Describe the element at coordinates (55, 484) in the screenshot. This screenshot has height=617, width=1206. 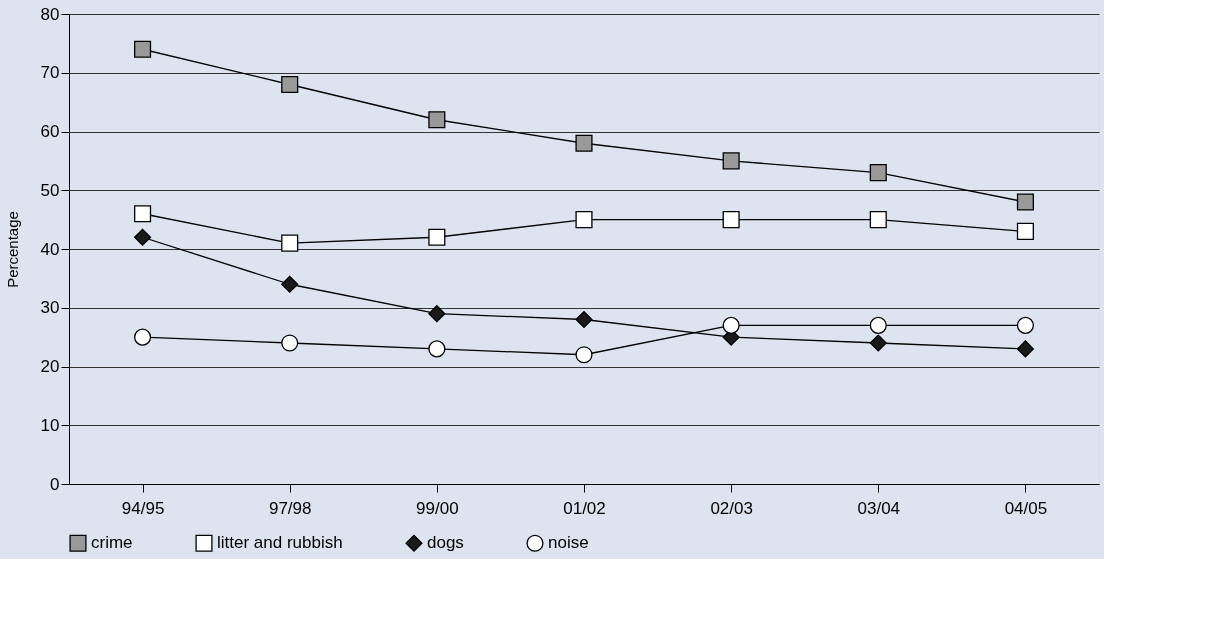
I see `y-tick-label: 0` at that location.